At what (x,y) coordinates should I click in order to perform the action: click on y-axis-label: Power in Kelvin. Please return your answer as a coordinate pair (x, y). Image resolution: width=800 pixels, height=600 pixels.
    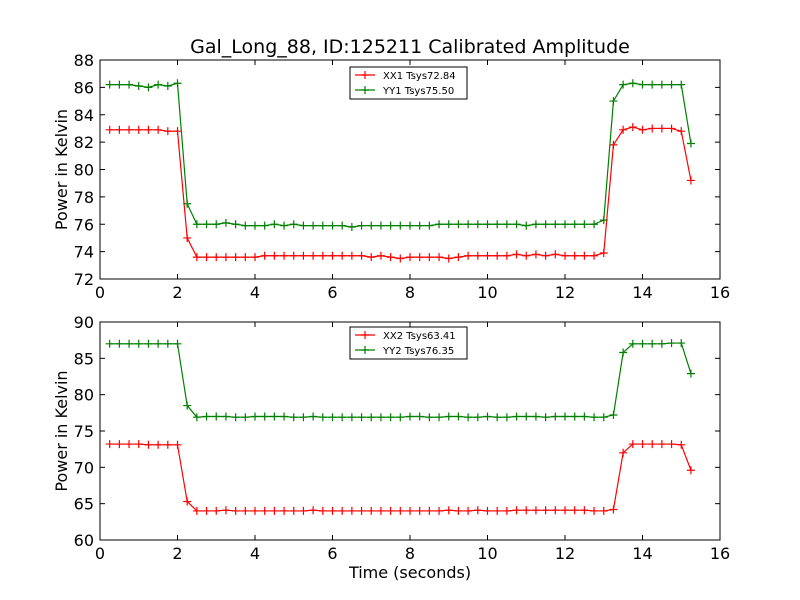
    Looking at the image, I should click on (61, 169).